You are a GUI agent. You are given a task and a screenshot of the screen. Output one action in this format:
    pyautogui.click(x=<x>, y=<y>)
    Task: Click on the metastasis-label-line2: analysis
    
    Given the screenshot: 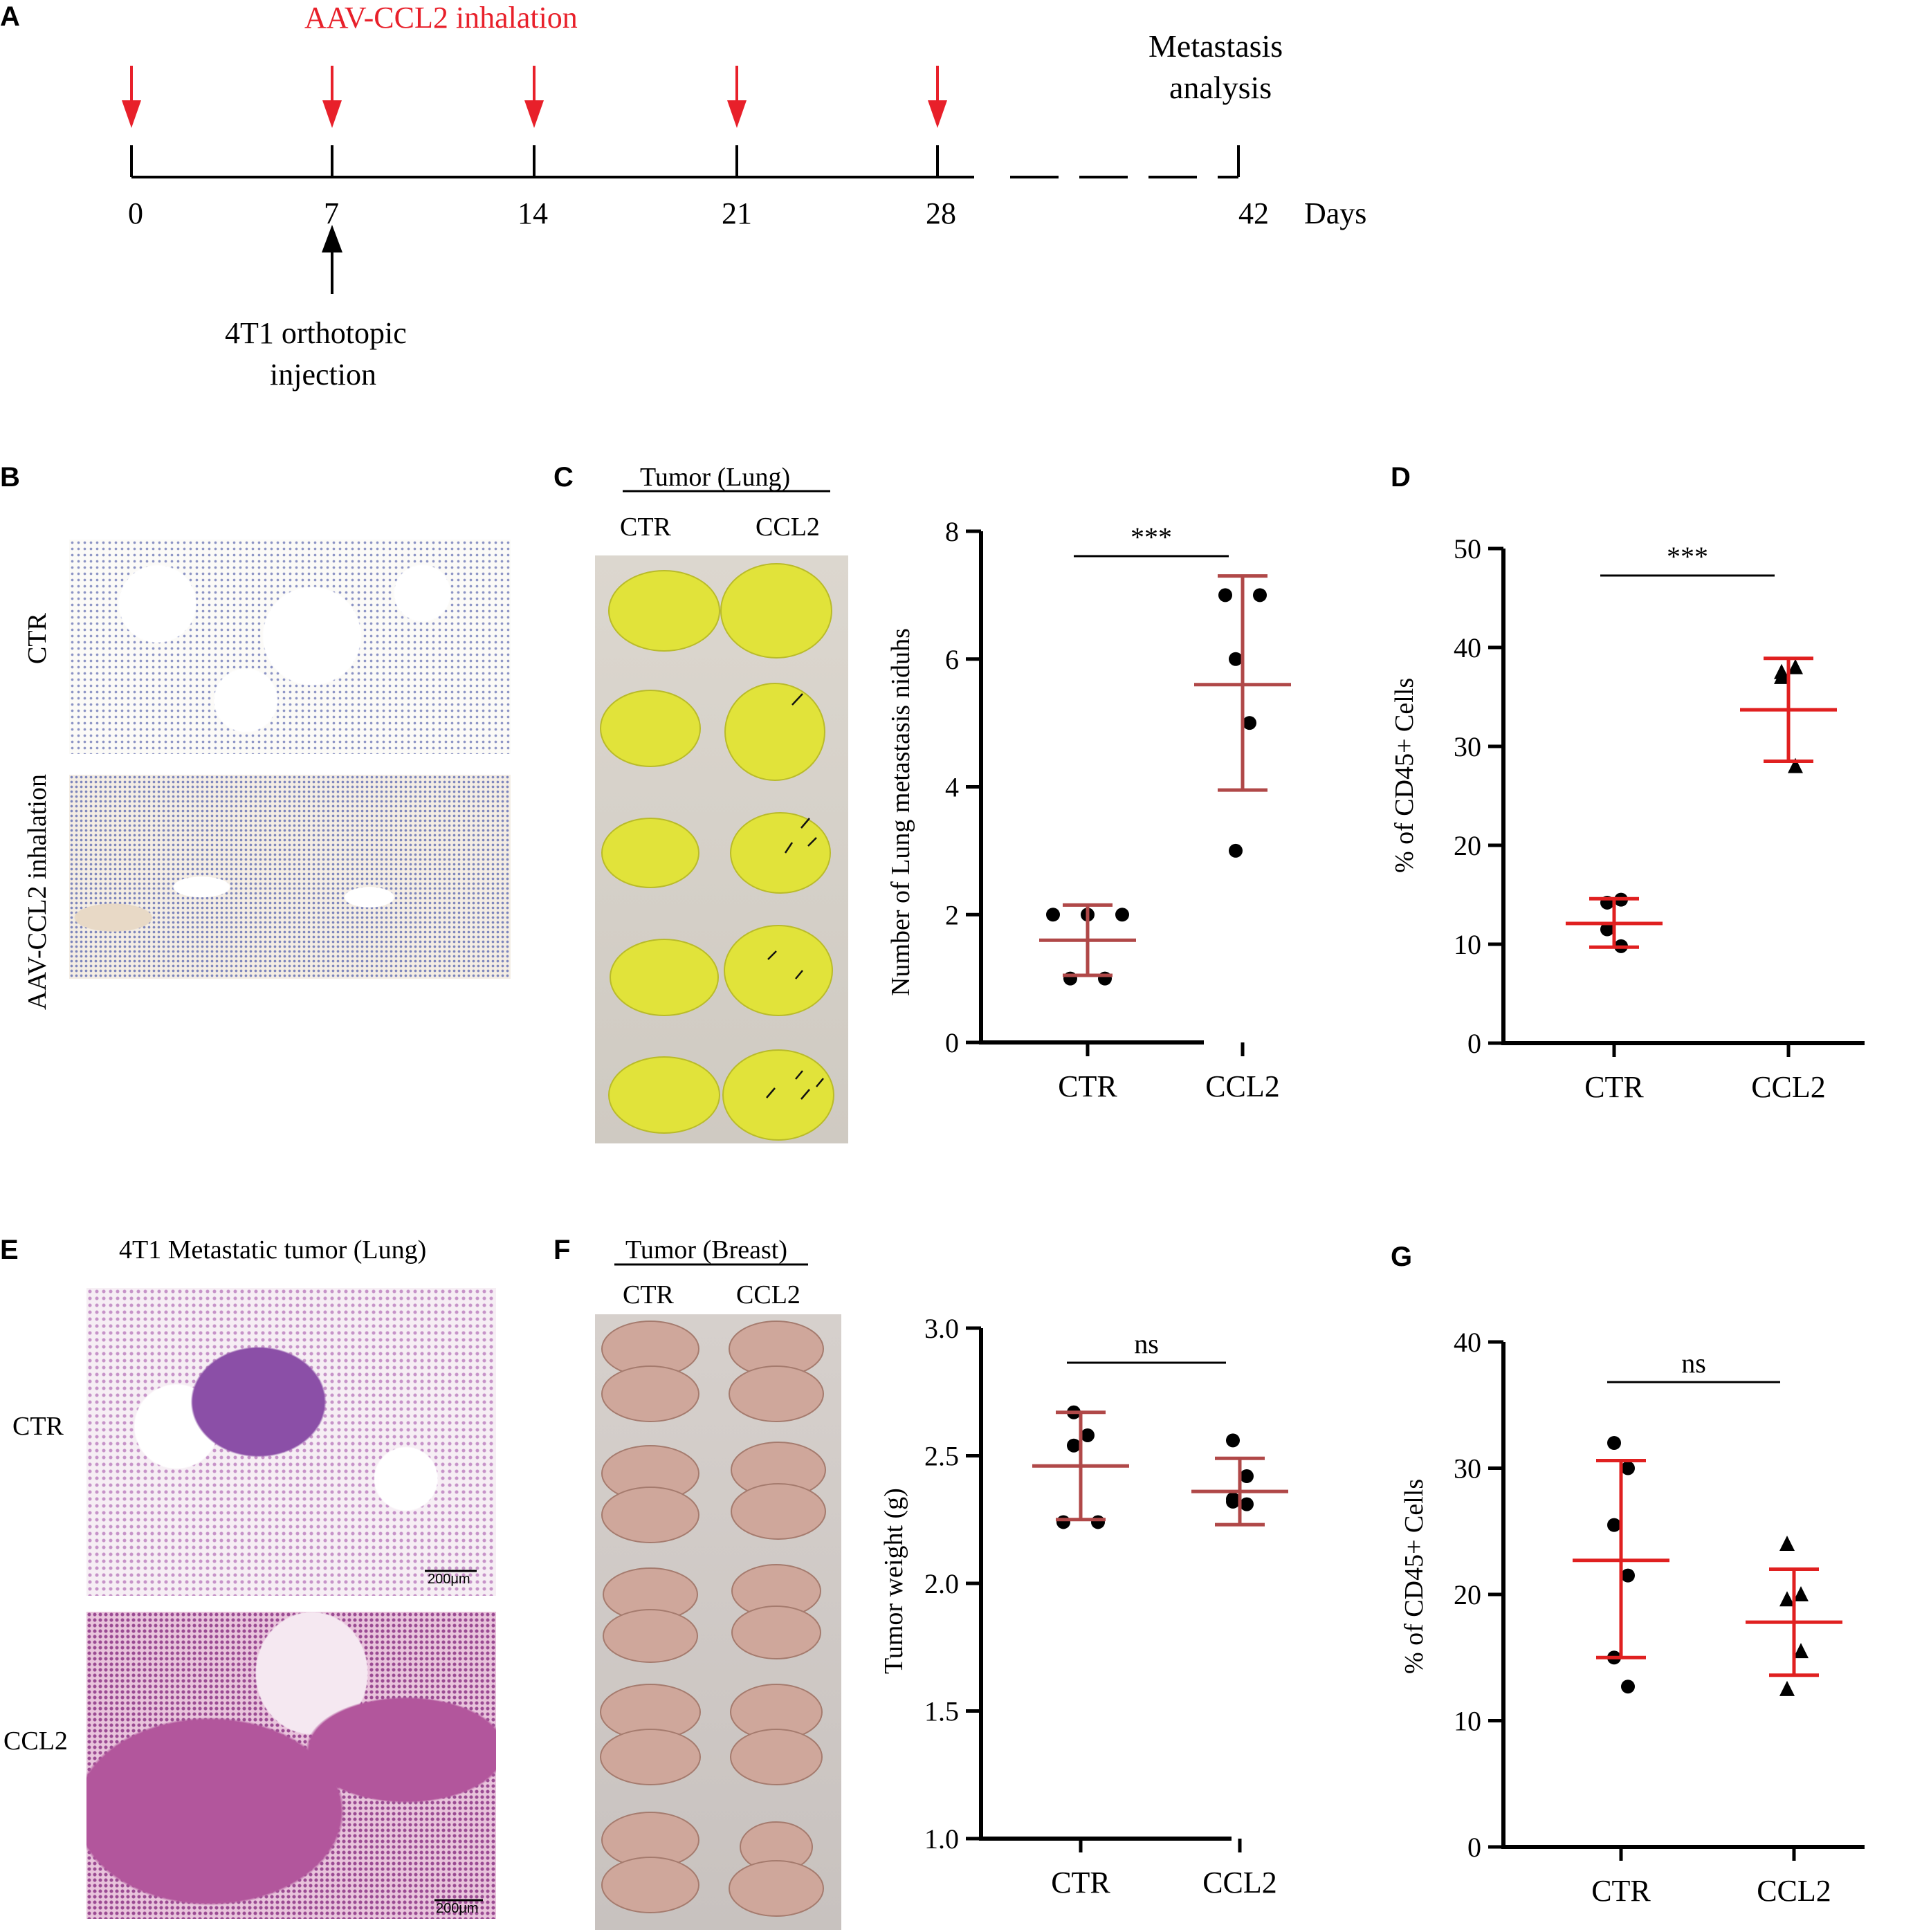 What is the action you would take?
    pyautogui.click(x=1220, y=87)
    